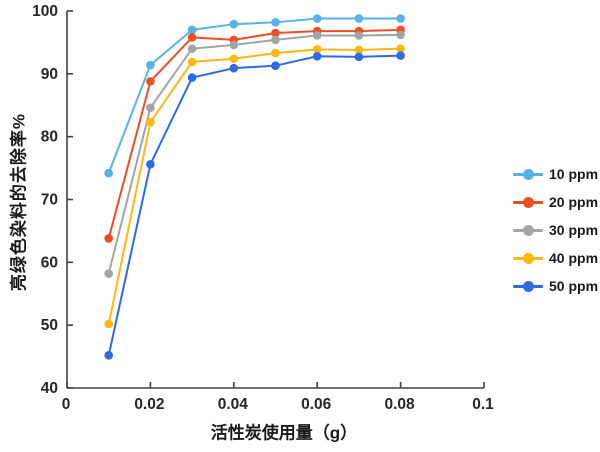 This screenshot has width=600, height=452. I want to click on legend-item-40-ppm: 40 ppm, so click(555, 258).